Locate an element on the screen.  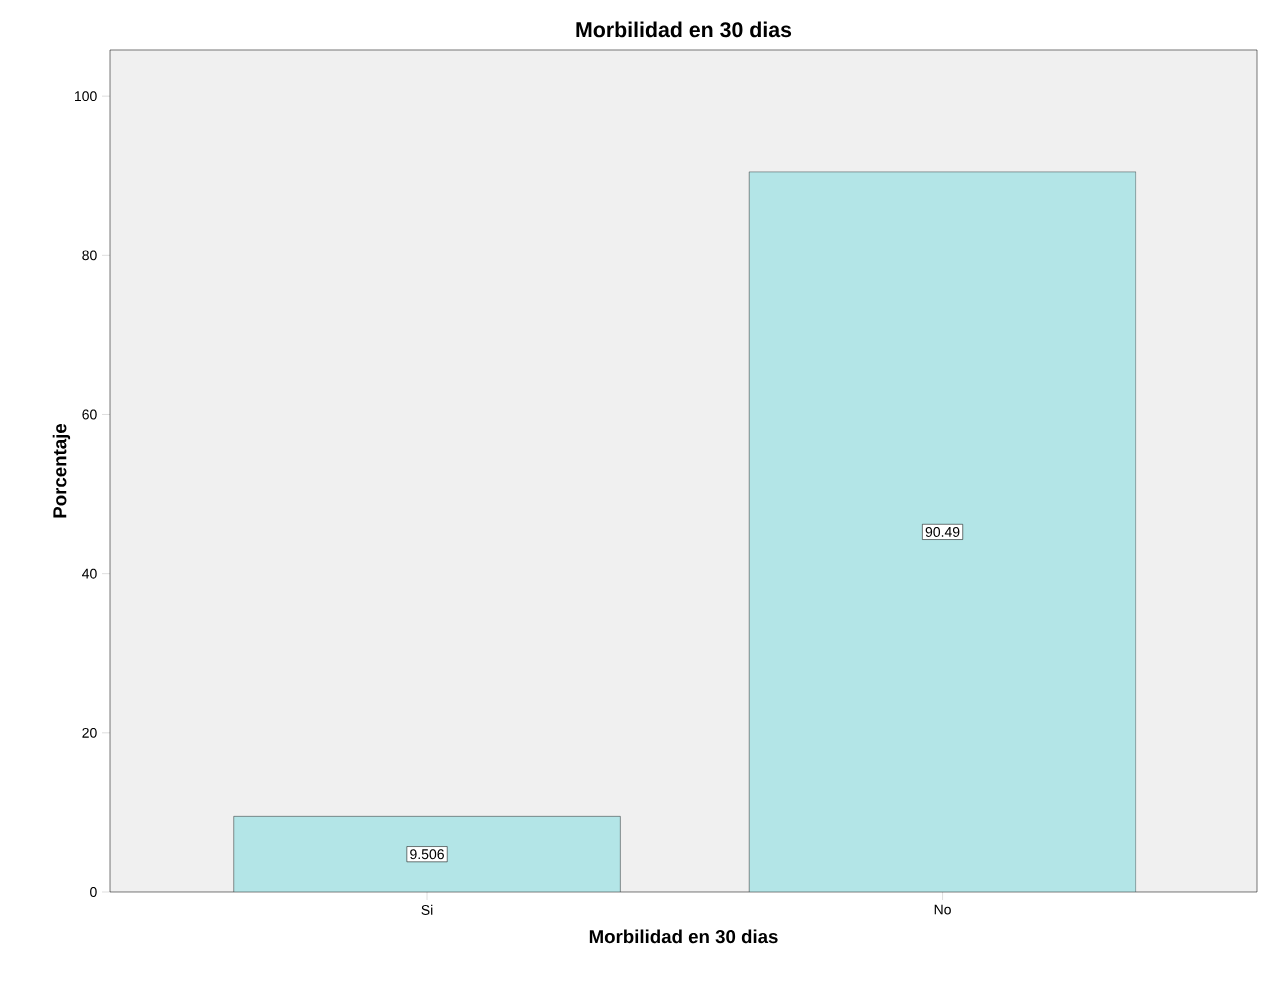
x-tick-label: No is located at coordinates (942, 909).